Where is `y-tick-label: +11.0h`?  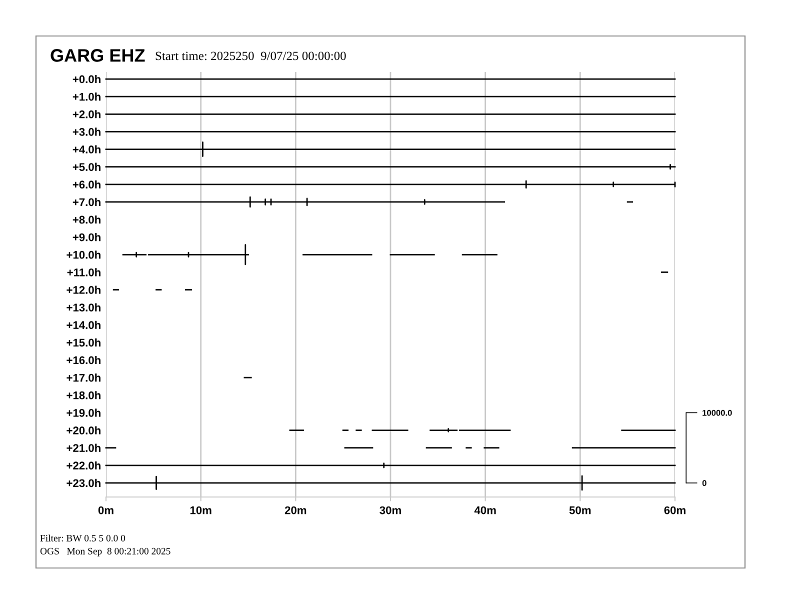 y-tick-label: +11.0h is located at coordinates (83, 272).